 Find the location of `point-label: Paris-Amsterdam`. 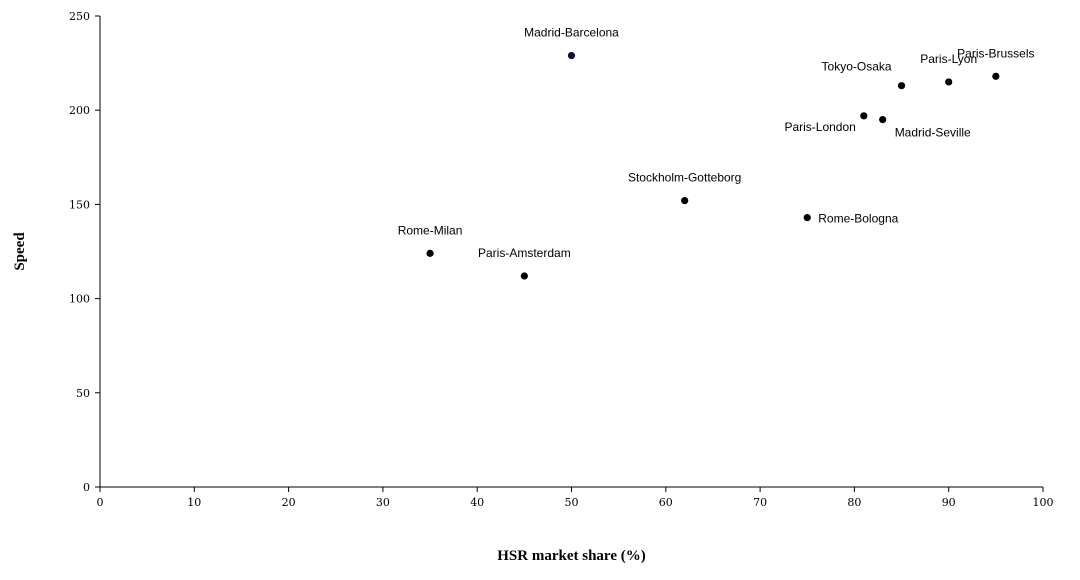

point-label: Paris-Amsterdam is located at coordinates (524, 253).